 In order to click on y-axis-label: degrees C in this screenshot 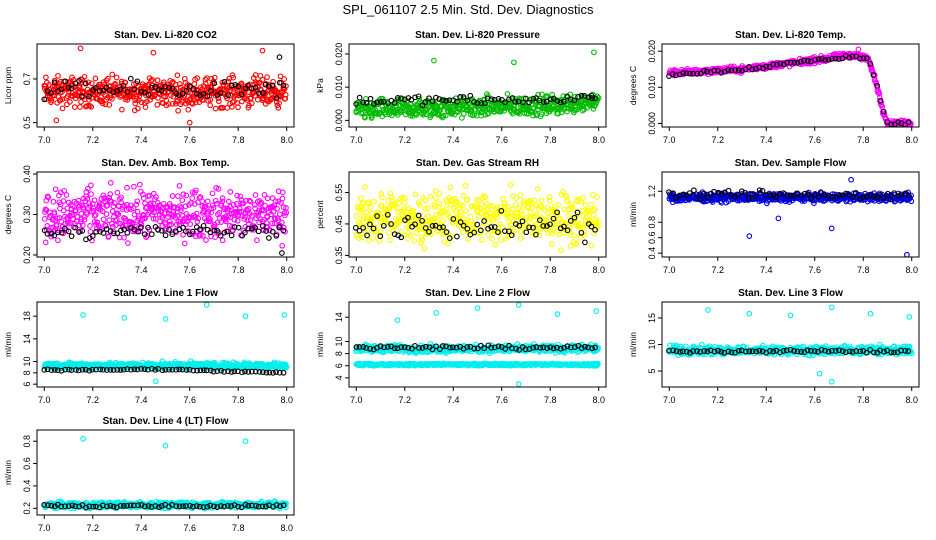, I will do `click(633, 85)`.